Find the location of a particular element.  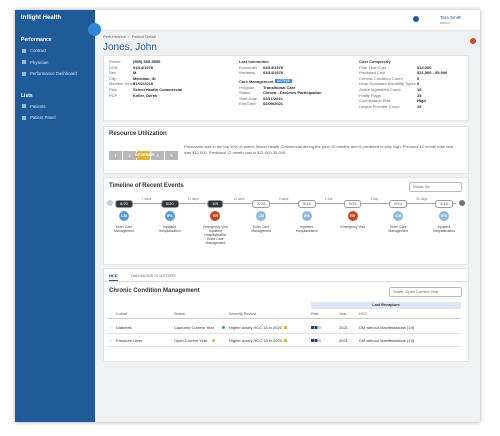

field-value: $12,000 is located at coordinates (424, 67).